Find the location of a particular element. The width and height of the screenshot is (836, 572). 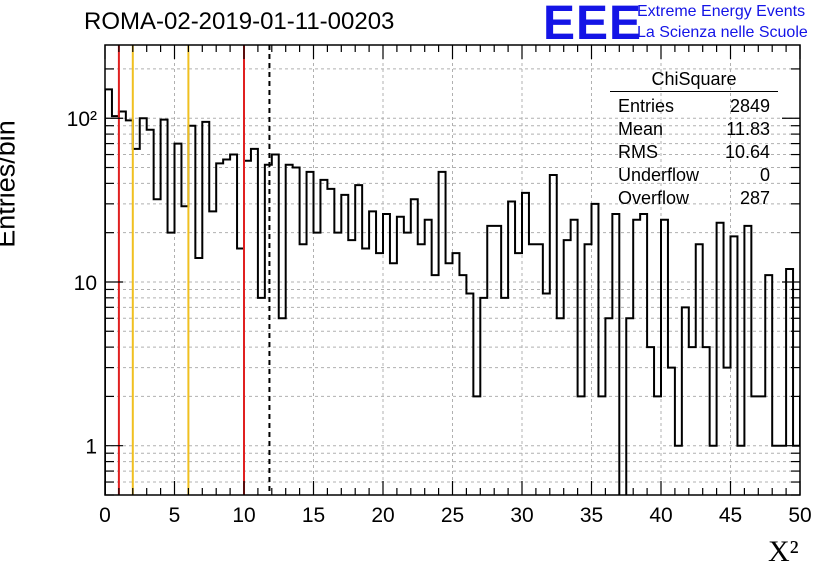

eee-logo-mark: EEE is located at coordinates (593, 25).